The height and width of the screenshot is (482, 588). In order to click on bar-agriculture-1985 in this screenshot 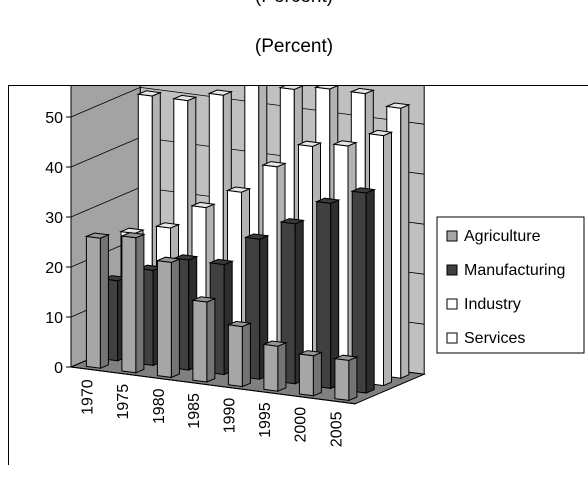, I will do `click(204, 339)`.